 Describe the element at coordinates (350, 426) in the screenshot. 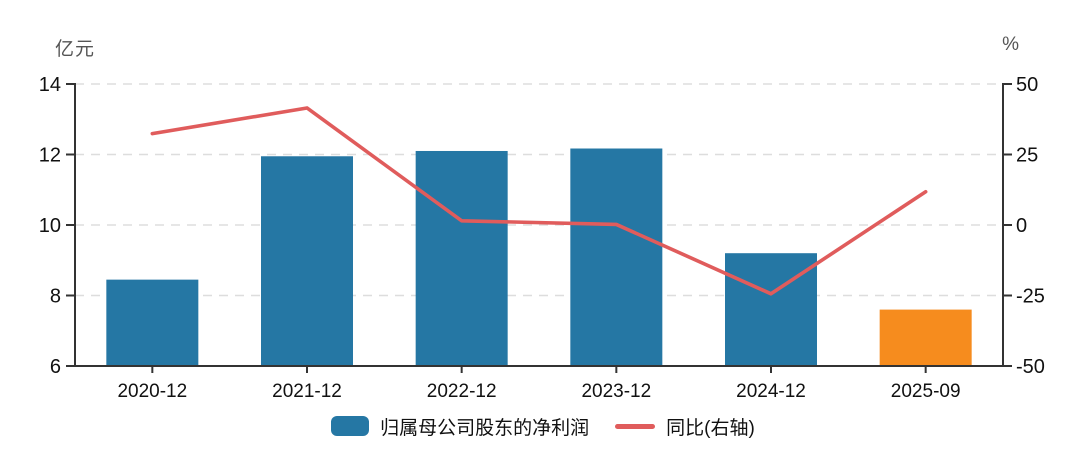

I see `bar-swatch-icon` at that location.